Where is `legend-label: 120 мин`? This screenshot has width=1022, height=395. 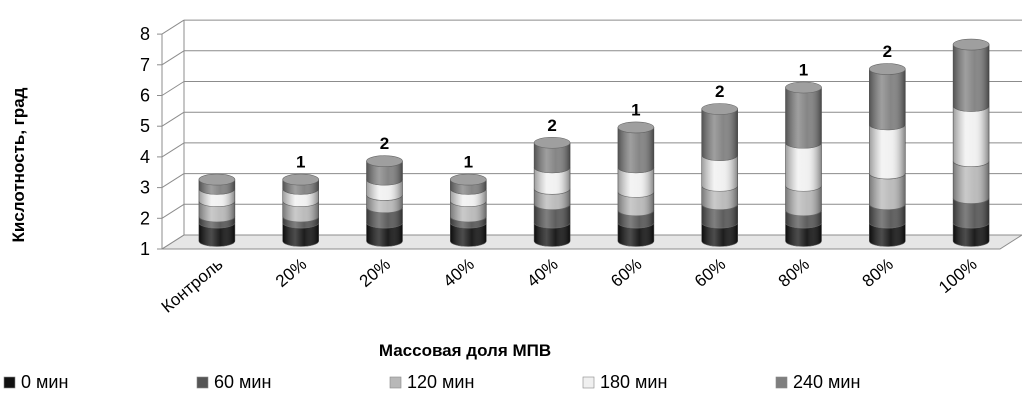
legend-label: 120 мин is located at coordinates (440, 381).